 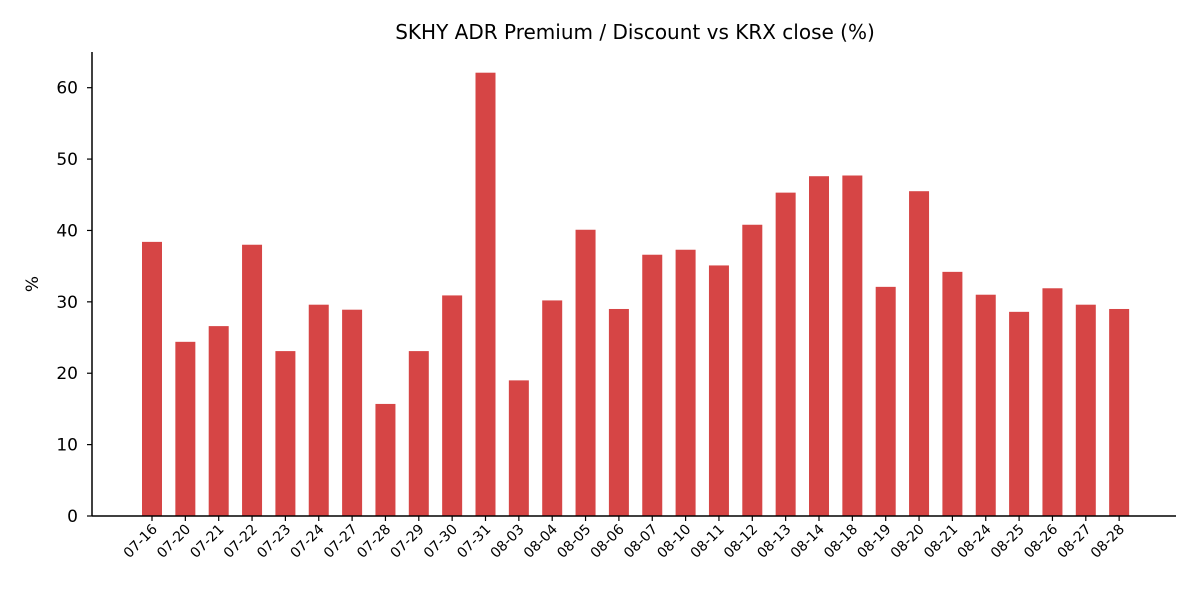 I want to click on x-tick-label: 07-20, so click(x=174, y=542).